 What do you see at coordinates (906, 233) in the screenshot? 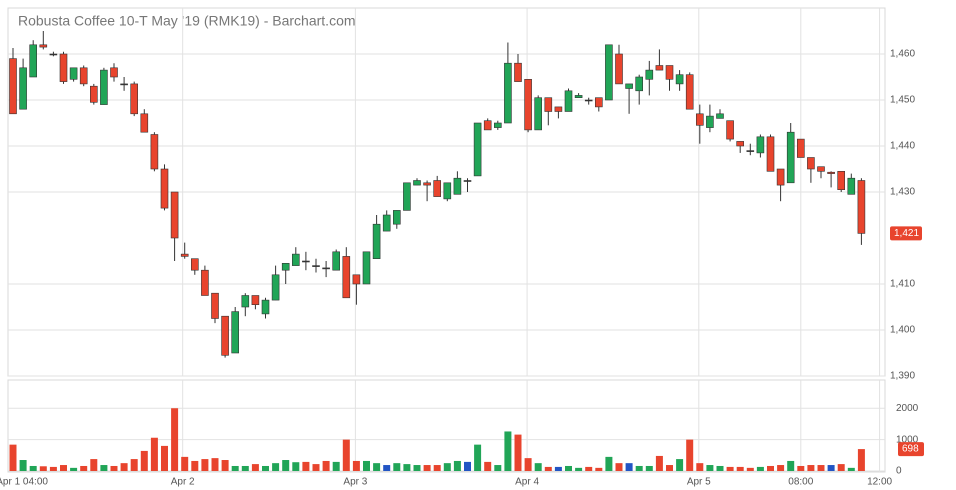
I see `last-price-label: 1,421` at bounding box center [906, 233].